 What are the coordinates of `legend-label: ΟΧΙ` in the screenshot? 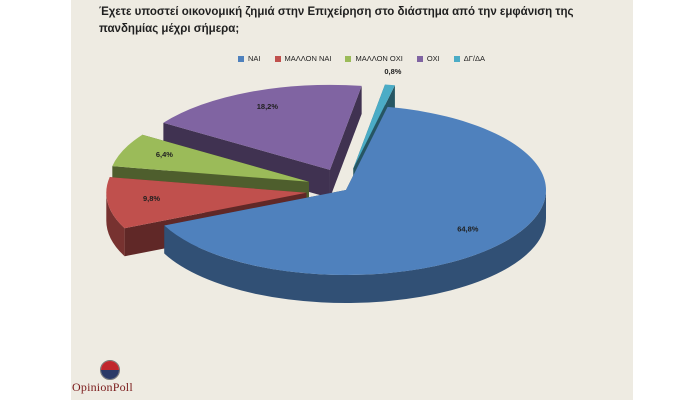 It's located at (433, 58).